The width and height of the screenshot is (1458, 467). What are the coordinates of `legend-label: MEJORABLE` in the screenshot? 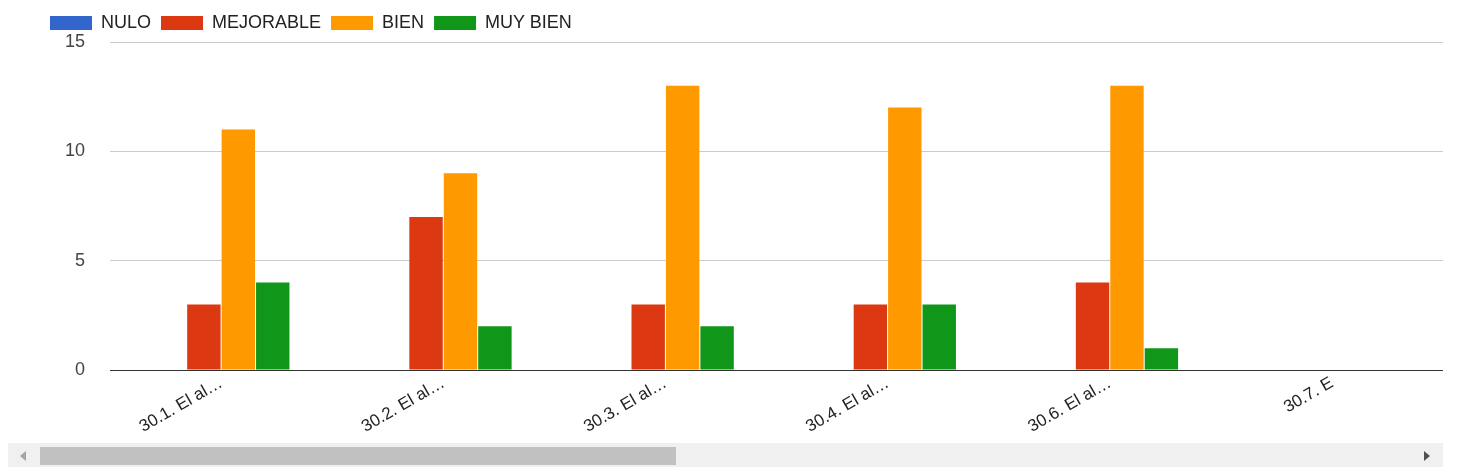 It's located at (267, 21).